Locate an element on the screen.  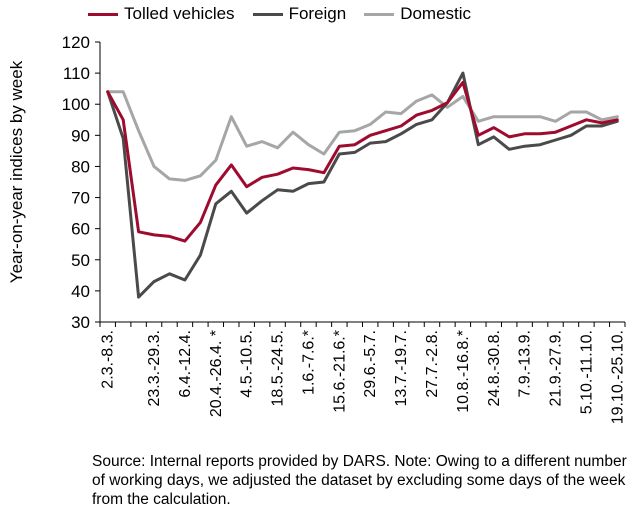
x-tick-label: 13.7.-19.7. is located at coordinates (401, 368).